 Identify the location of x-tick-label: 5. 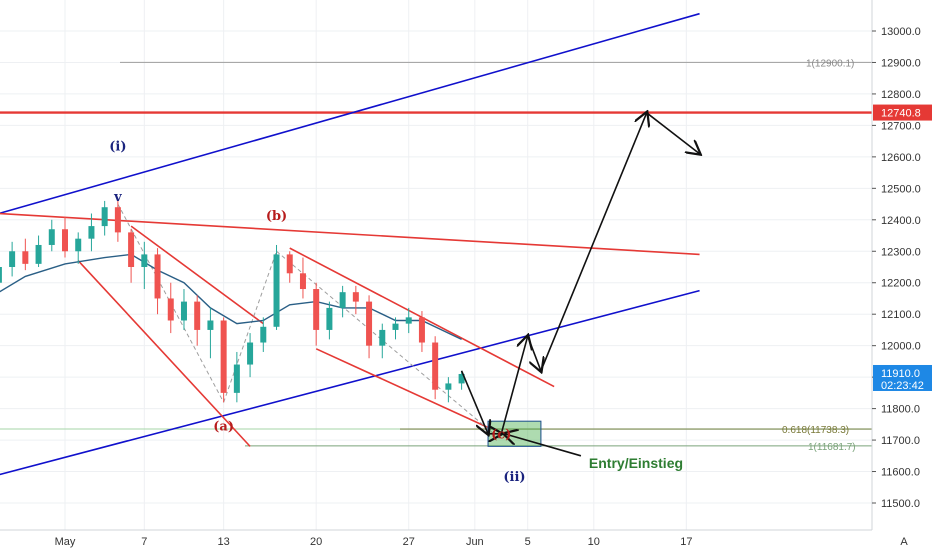
(528, 542).